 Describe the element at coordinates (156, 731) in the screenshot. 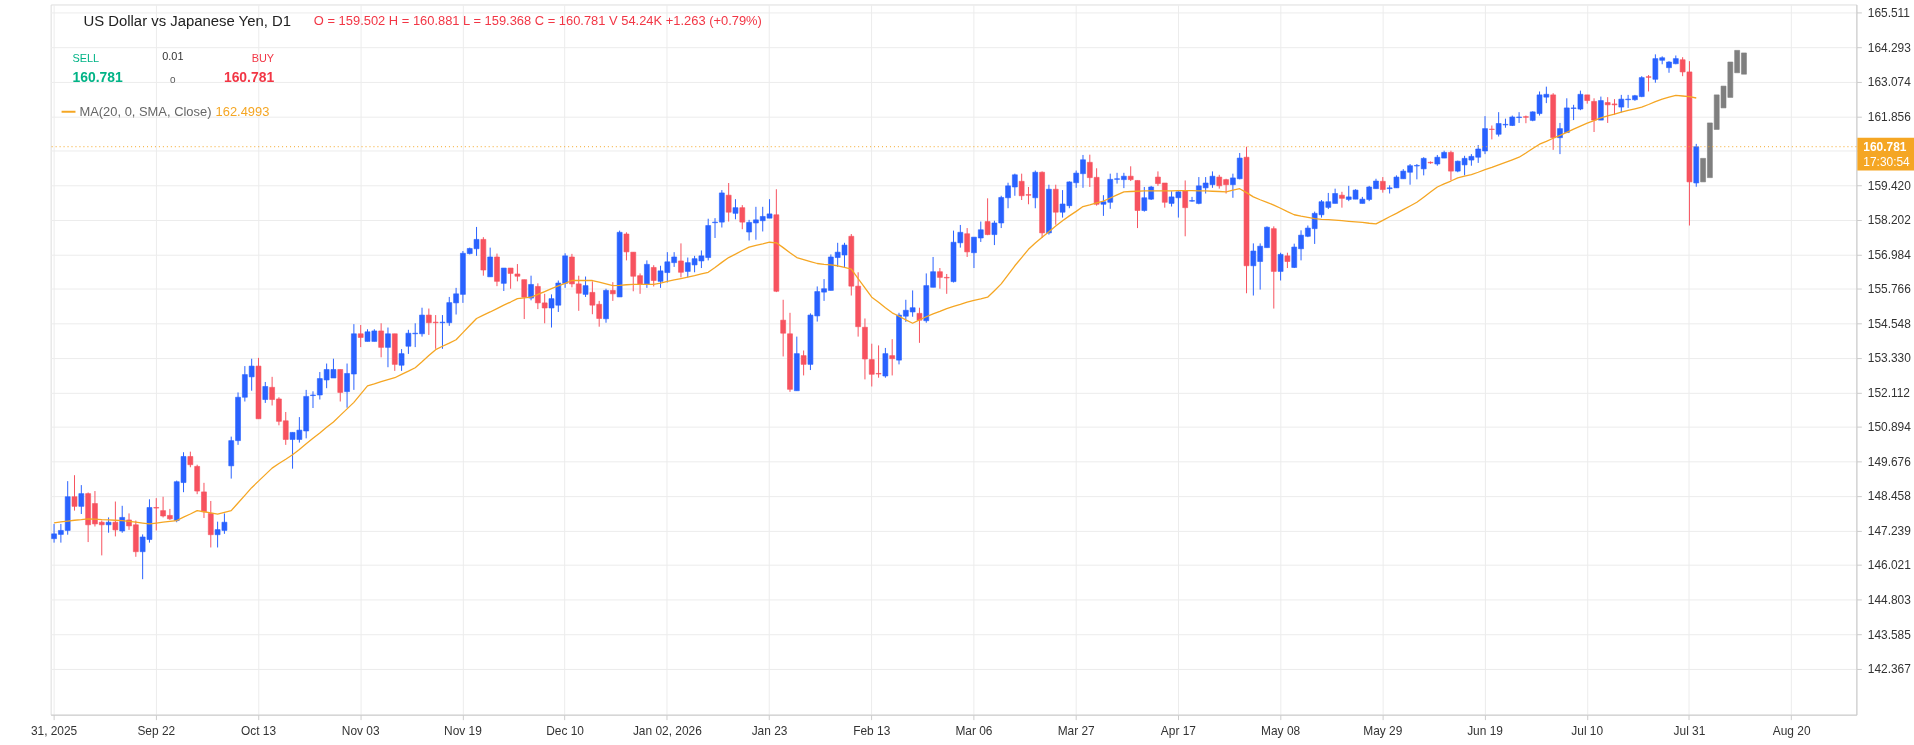

I see `x-tick-label: Sep 22` at that location.